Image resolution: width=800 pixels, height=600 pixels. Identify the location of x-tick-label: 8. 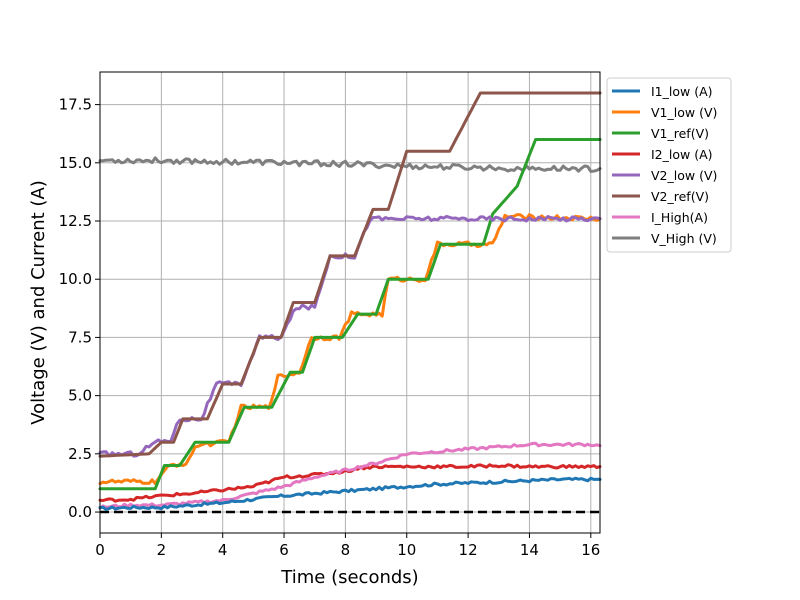
(346, 550).